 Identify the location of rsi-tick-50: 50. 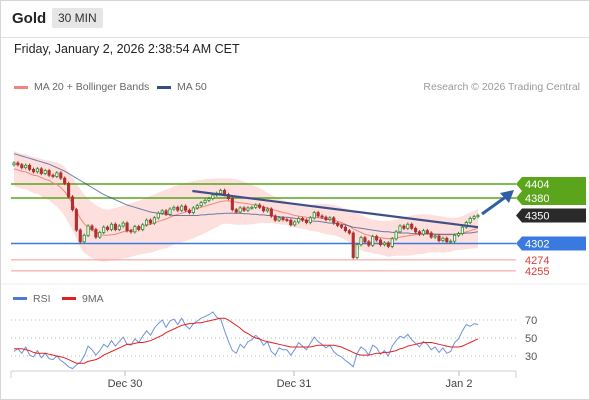
(531, 339).